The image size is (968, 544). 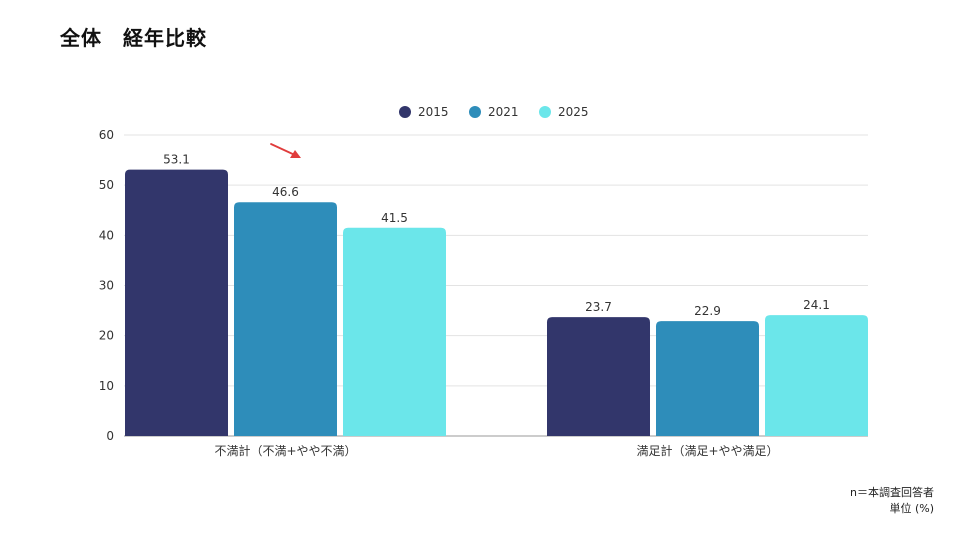 I want to click on arrow-head-icon, so click(x=295, y=154).